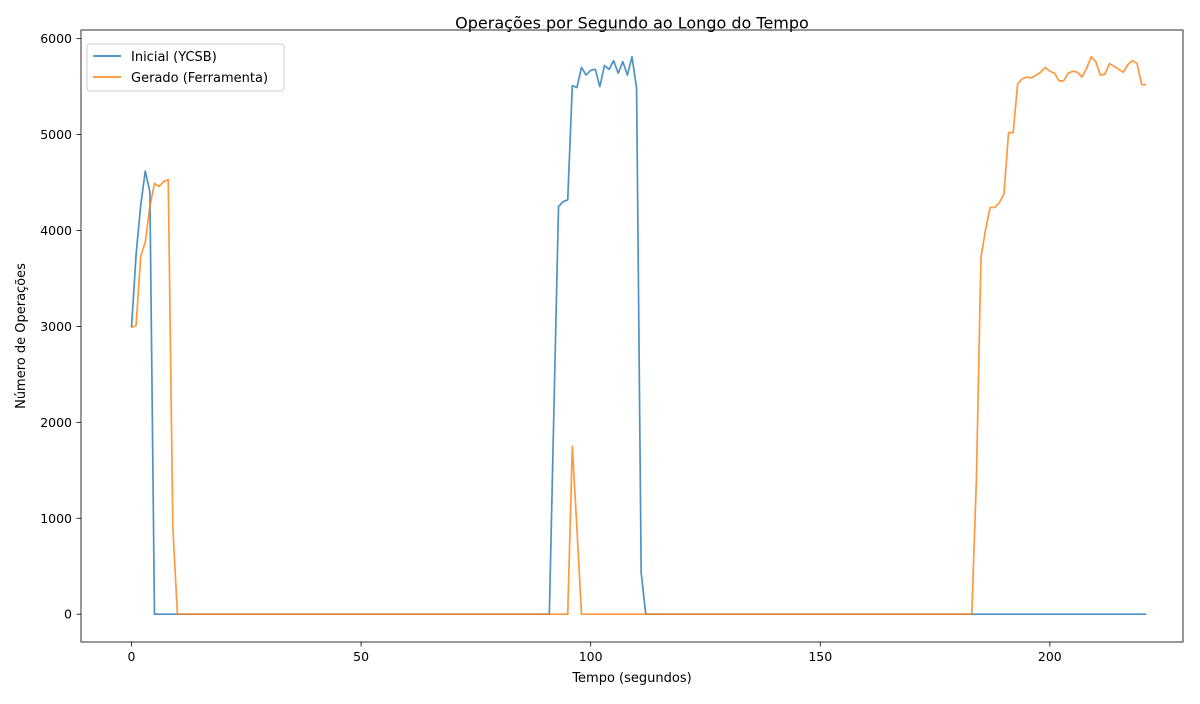  I want to click on legend-box, so click(185, 67).